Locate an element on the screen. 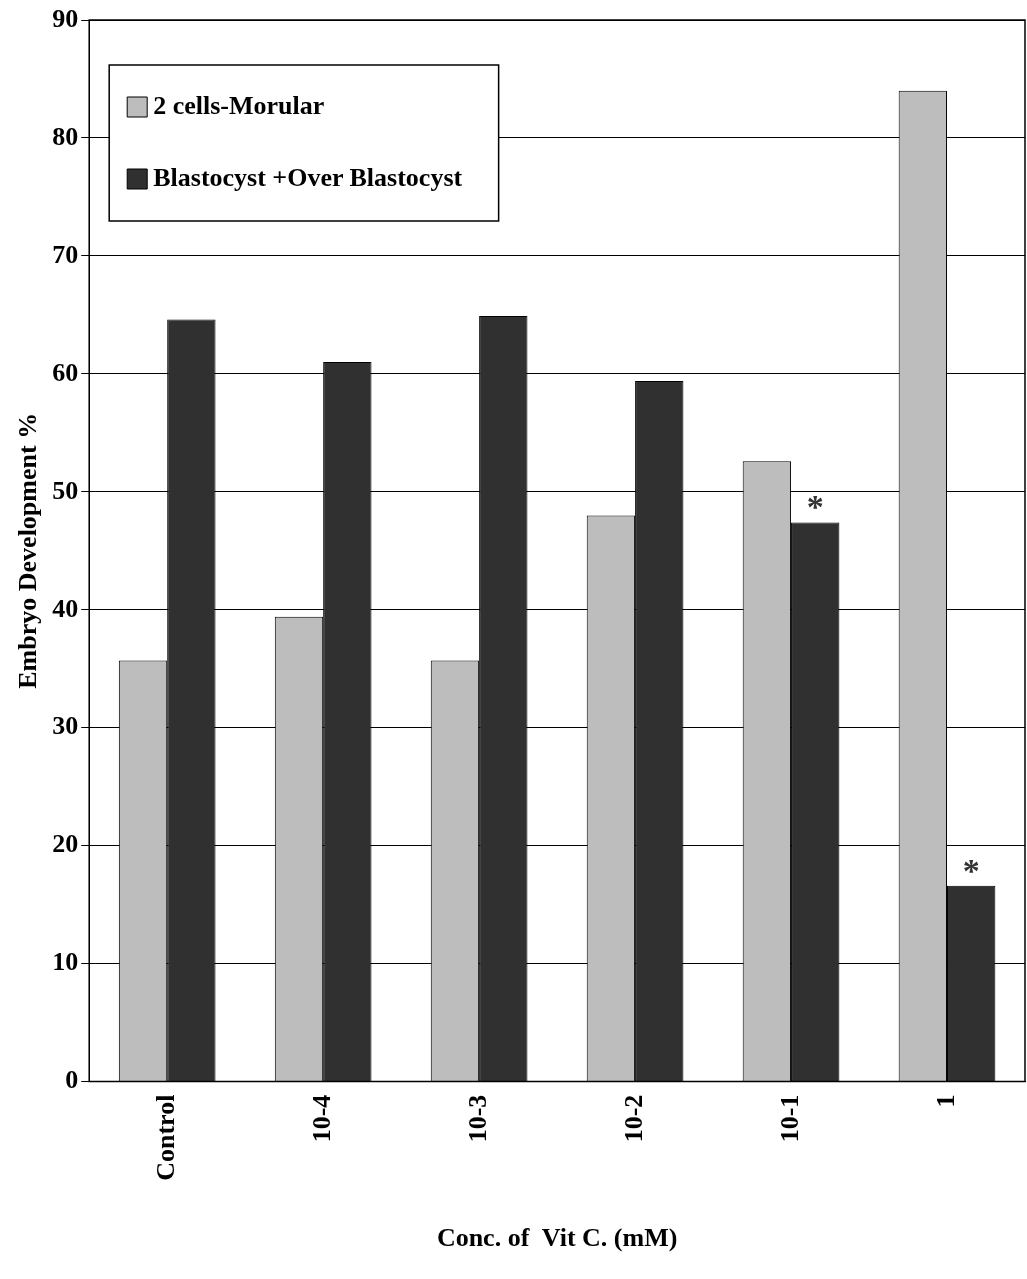 This screenshot has height=1279, width=1027. legend-label: 2 cells-Morular is located at coordinates (239, 105).